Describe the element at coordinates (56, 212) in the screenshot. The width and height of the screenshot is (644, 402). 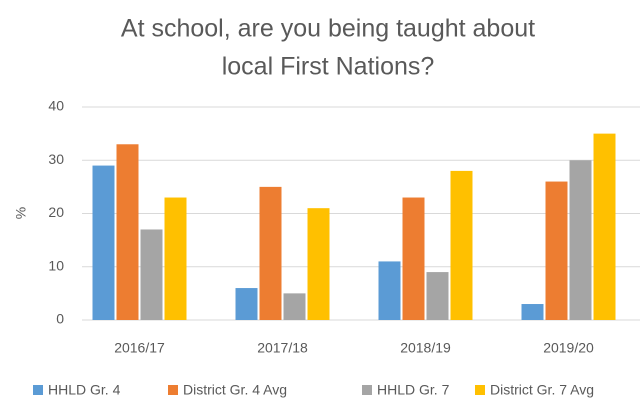
I see `y-tick-label: 20` at that location.